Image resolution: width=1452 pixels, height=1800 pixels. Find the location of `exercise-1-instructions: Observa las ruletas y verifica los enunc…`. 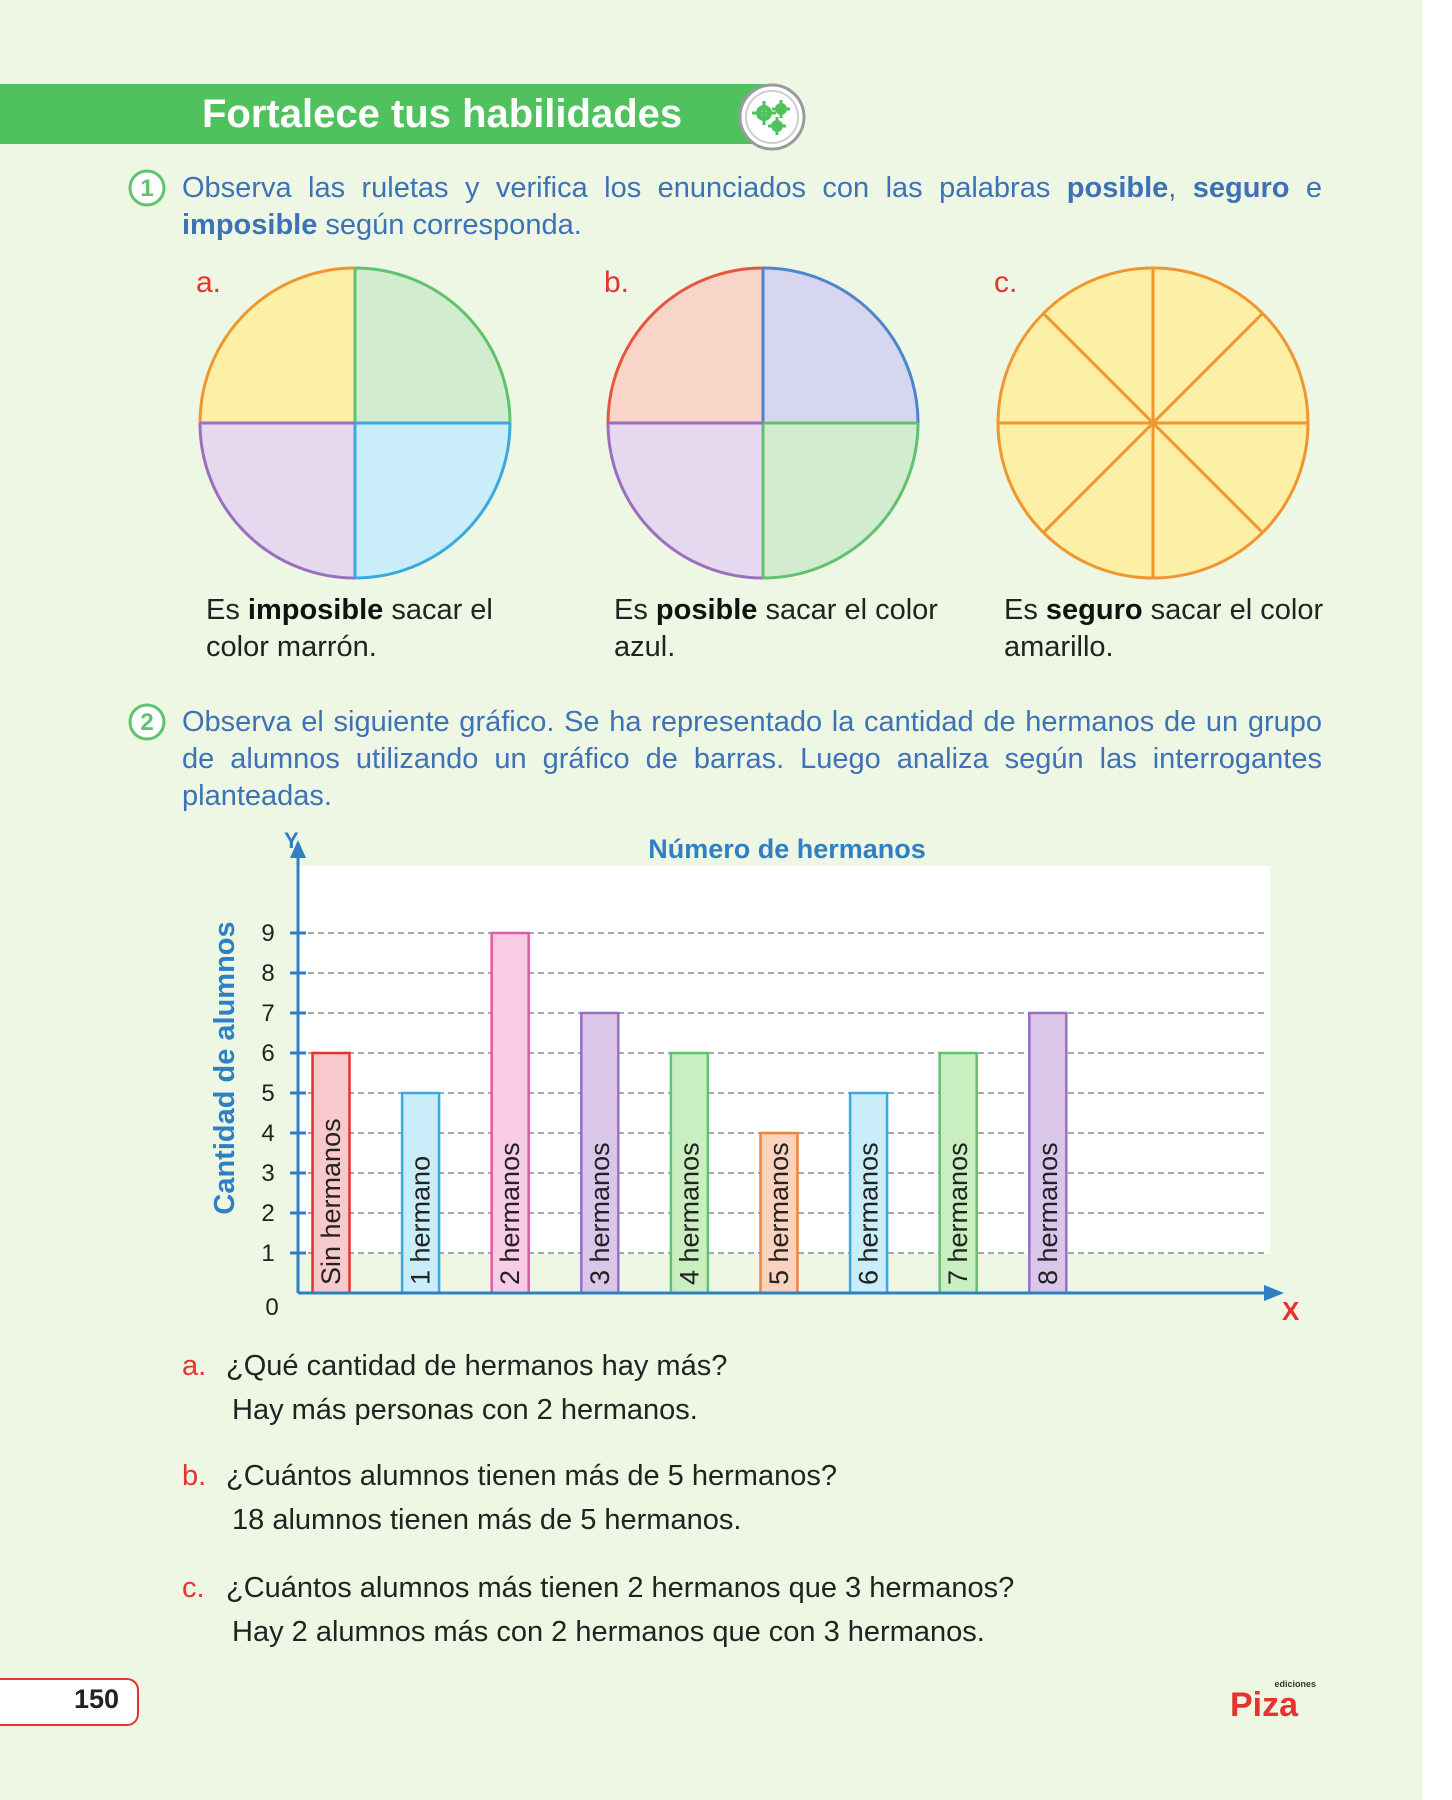

exercise-1-instructions: Observa las ruletas y verifica los enunc… is located at coordinates (752, 206).